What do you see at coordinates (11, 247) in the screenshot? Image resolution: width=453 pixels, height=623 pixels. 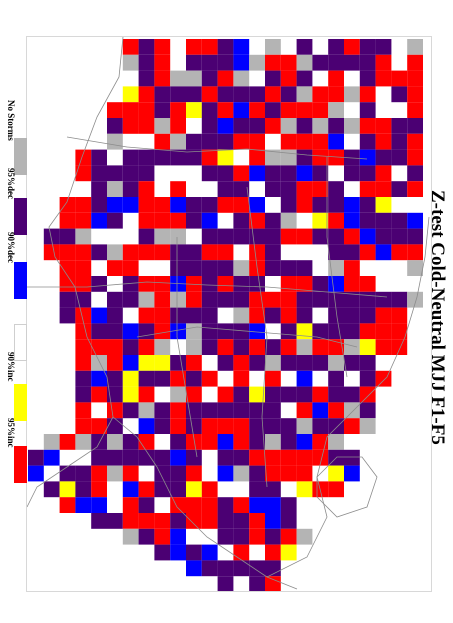 I see `legend-90-dec-label: 90%dec` at bounding box center [11, 247].